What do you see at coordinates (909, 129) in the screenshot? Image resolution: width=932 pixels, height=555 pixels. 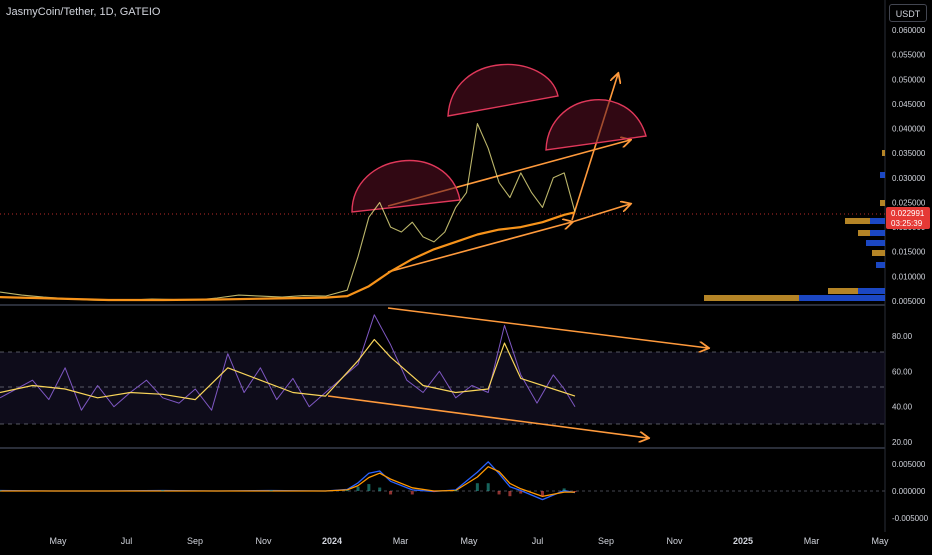 I see `y-tick-label: 0.040000` at bounding box center [909, 129].